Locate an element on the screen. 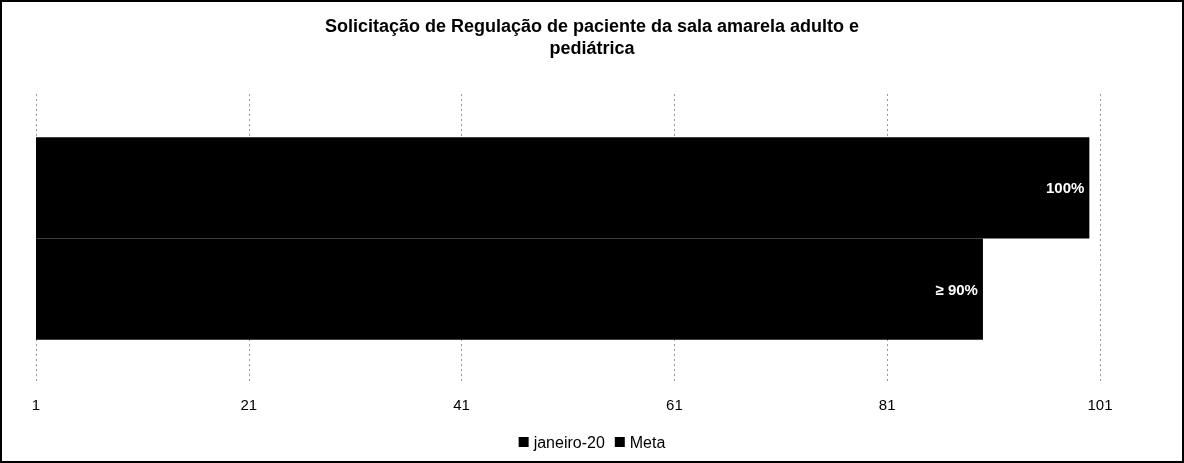 This screenshot has height=463, width=1184. data-label: ≥ 90% is located at coordinates (956, 289).